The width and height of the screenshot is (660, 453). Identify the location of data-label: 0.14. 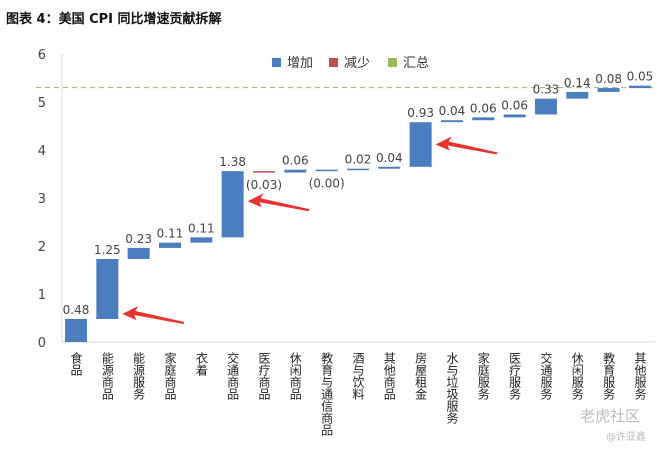
(577, 83).